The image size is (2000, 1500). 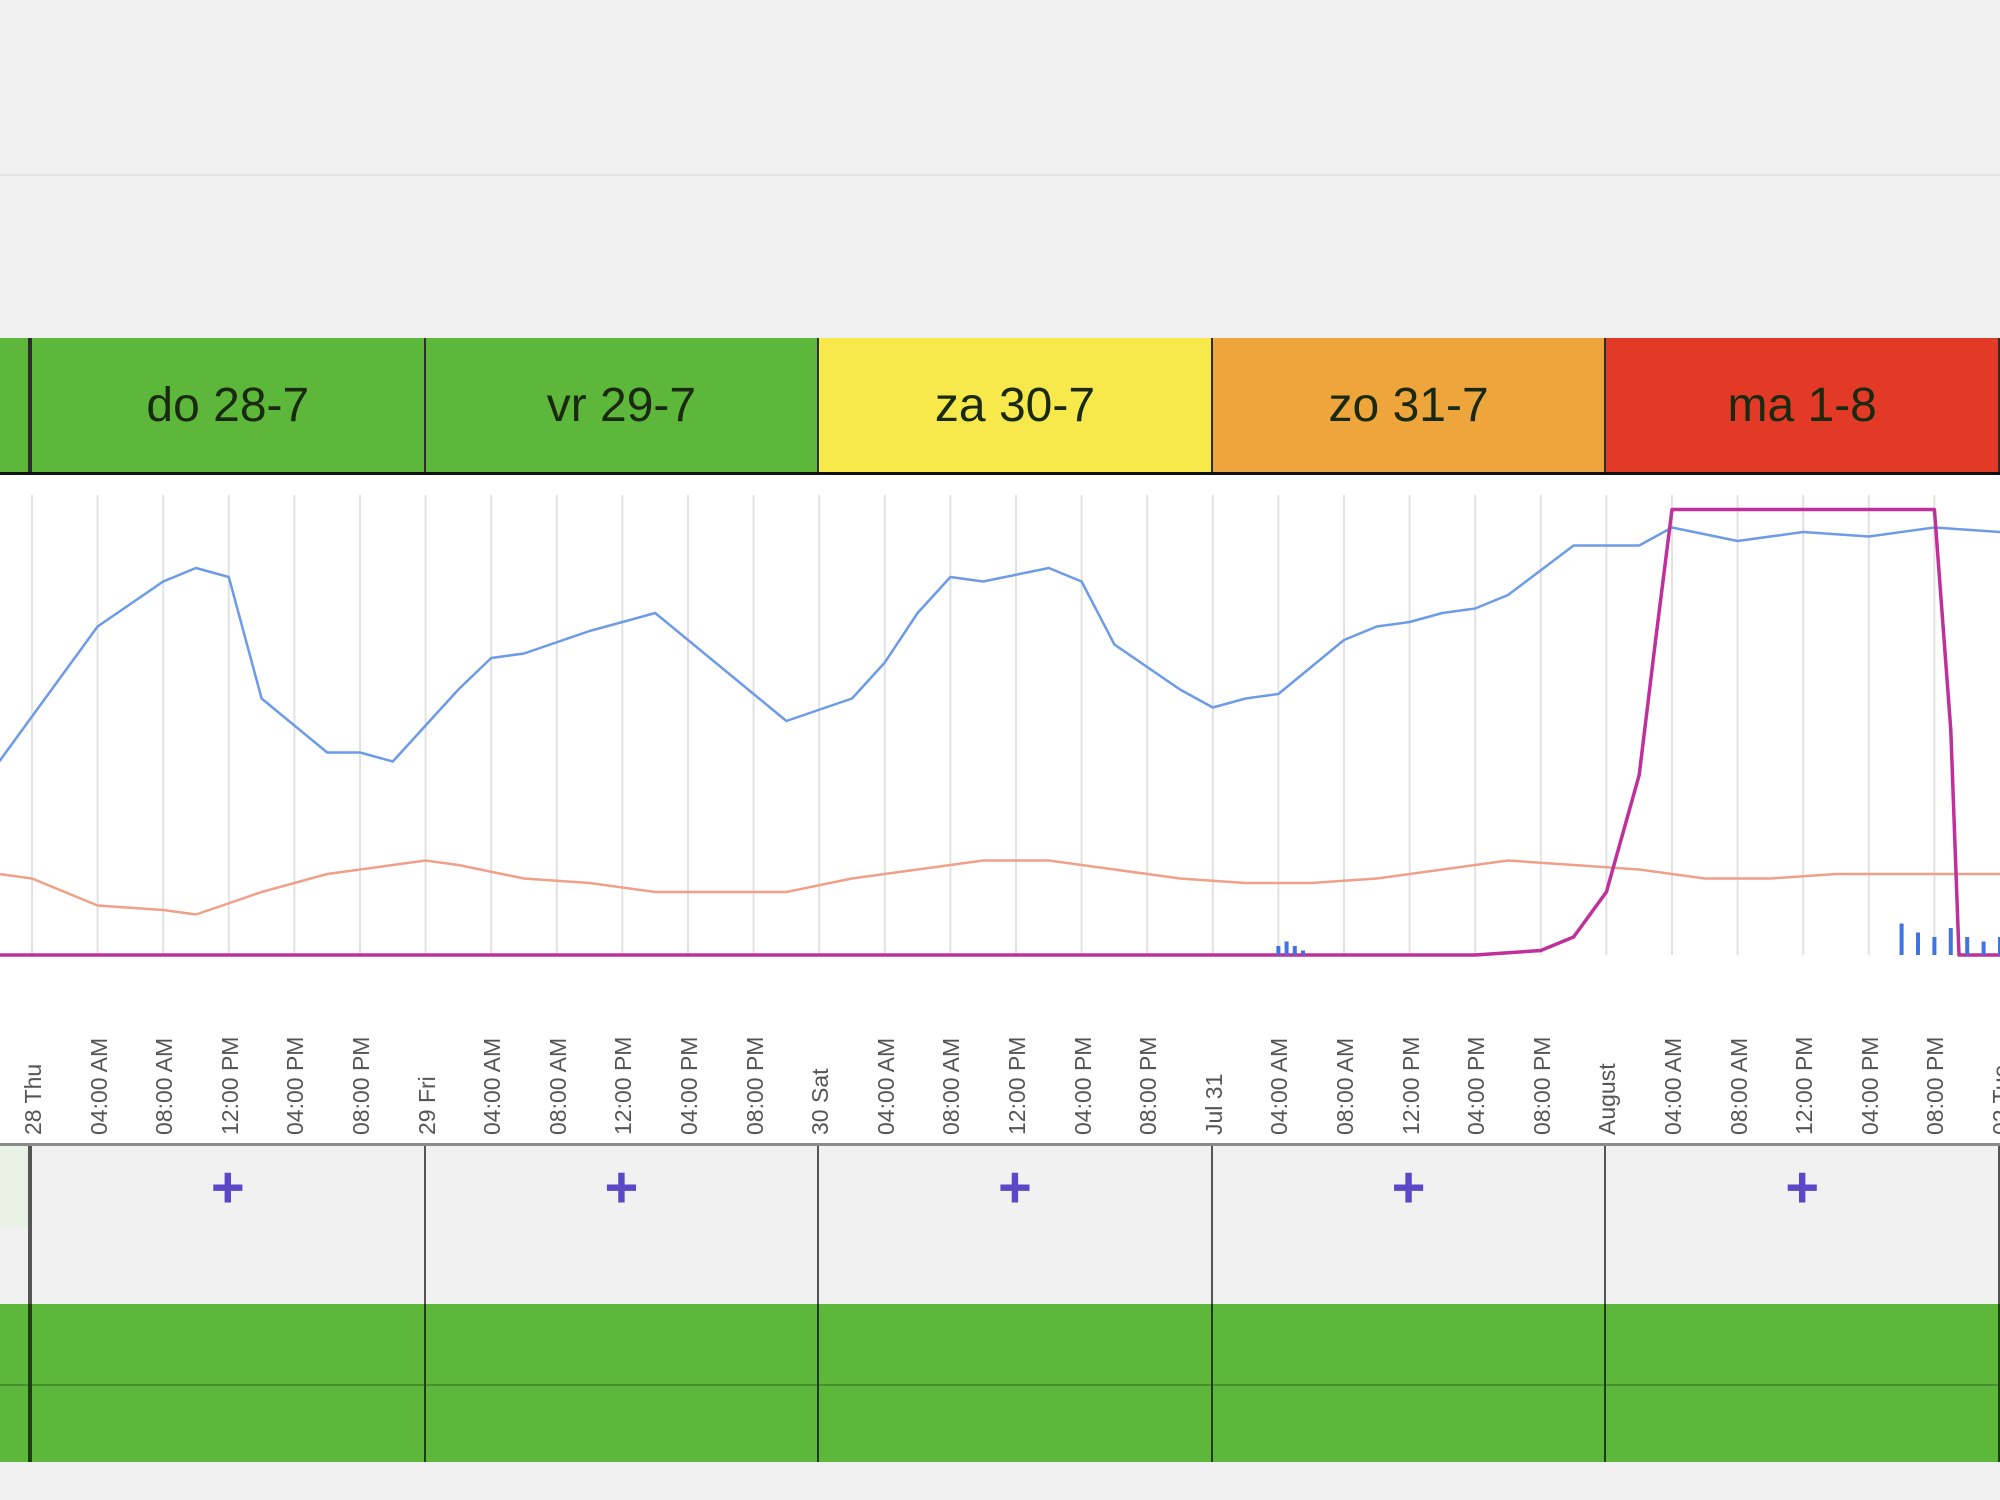 What do you see at coordinates (426, 1105) in the screenshot?
I see `x-tick-label: 29 Fri` at bounding box center [426, 1105].